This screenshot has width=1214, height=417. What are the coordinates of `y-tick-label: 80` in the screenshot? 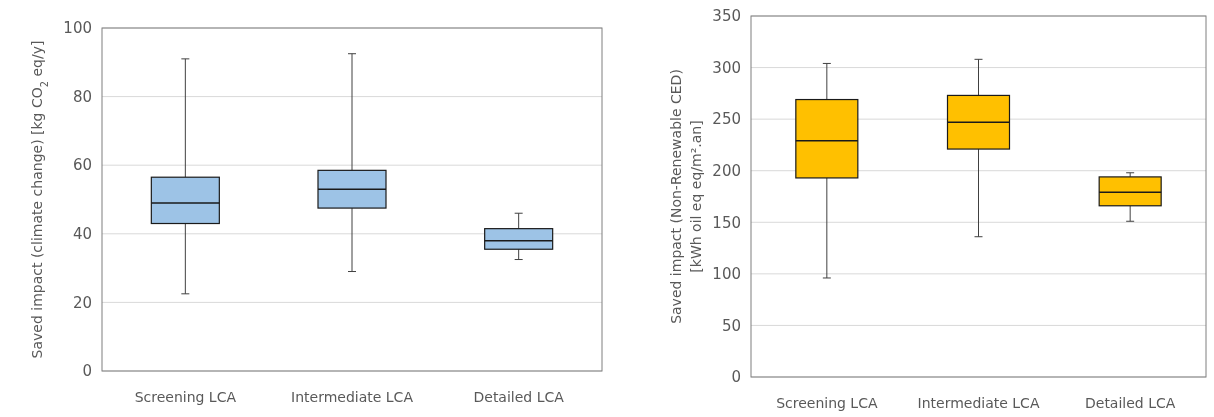 It's located at (82, 96).